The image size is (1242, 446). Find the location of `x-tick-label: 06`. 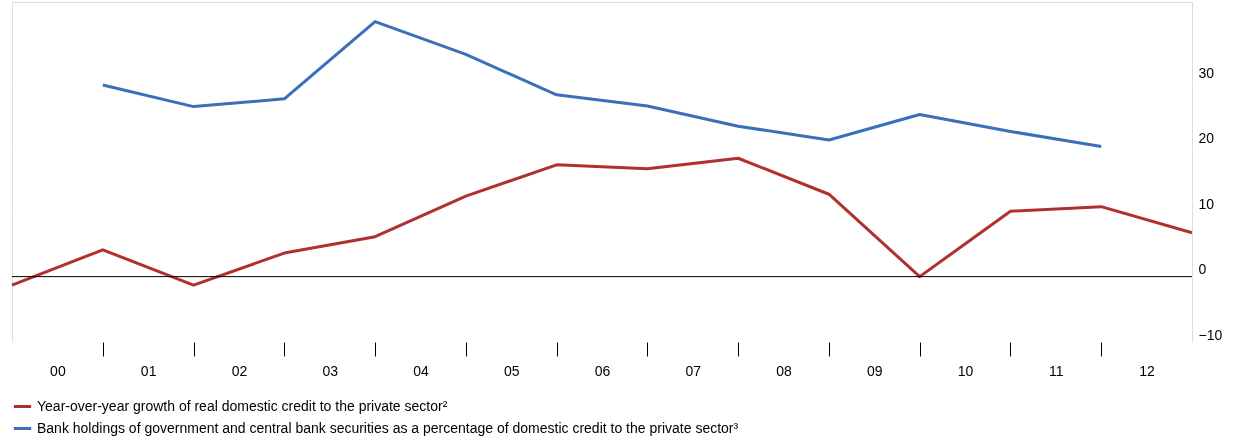

x-tick-label: 06 is located at coordinates (602, 370).